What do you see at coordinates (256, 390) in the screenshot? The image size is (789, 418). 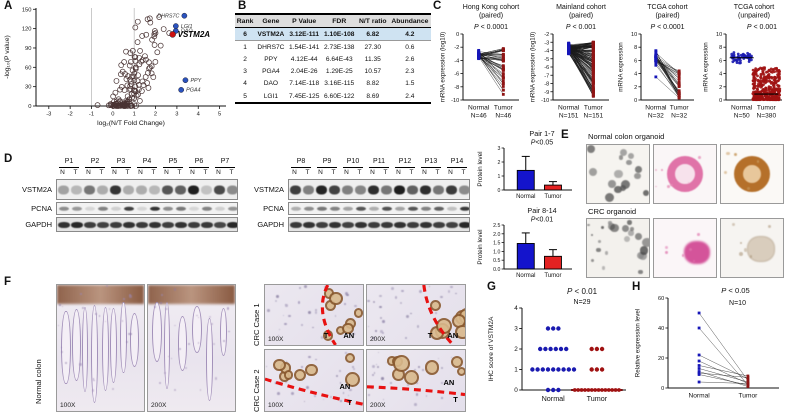 I see `crc-case2-label: CRC Case 2` at bounding box center [256, 390].